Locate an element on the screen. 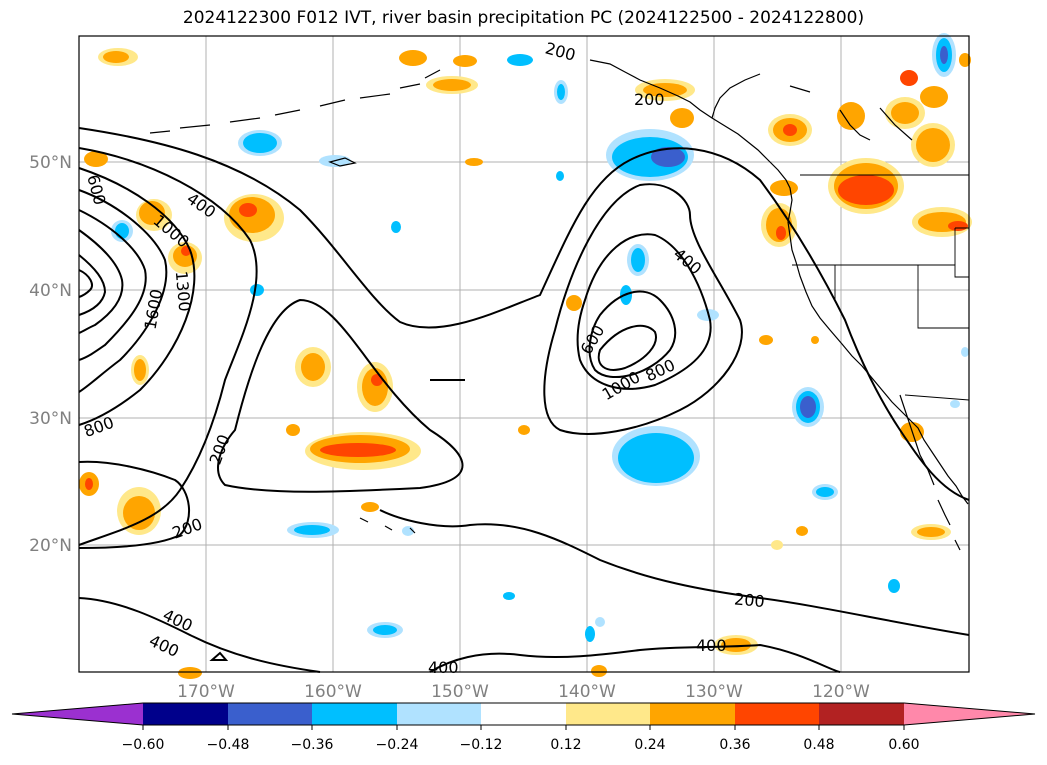 The height and width of the screenshot is (765, 1047). colorbar-tick: −0.36 is located at coordinates (312, 745).